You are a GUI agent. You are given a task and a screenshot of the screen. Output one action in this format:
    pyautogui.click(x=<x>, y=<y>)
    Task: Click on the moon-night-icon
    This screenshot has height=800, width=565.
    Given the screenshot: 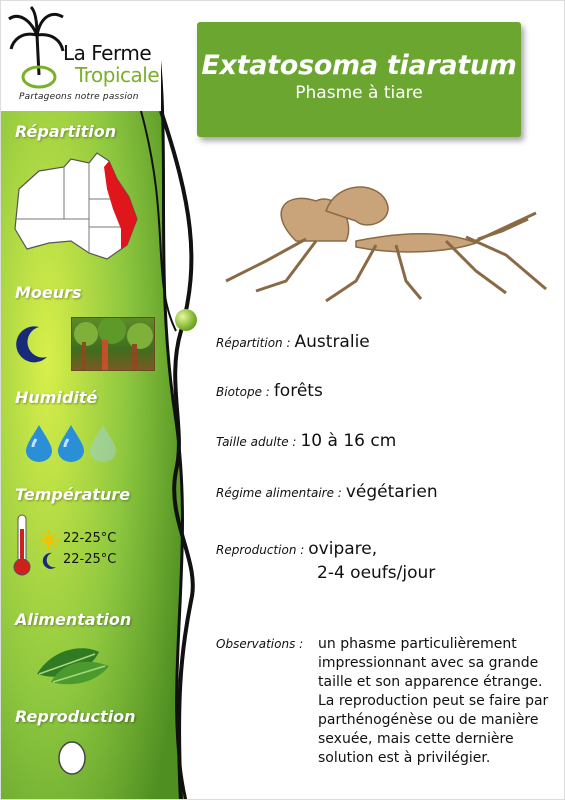 What is the action you would take?
    pyautogui.click(x=31, y=344)
    